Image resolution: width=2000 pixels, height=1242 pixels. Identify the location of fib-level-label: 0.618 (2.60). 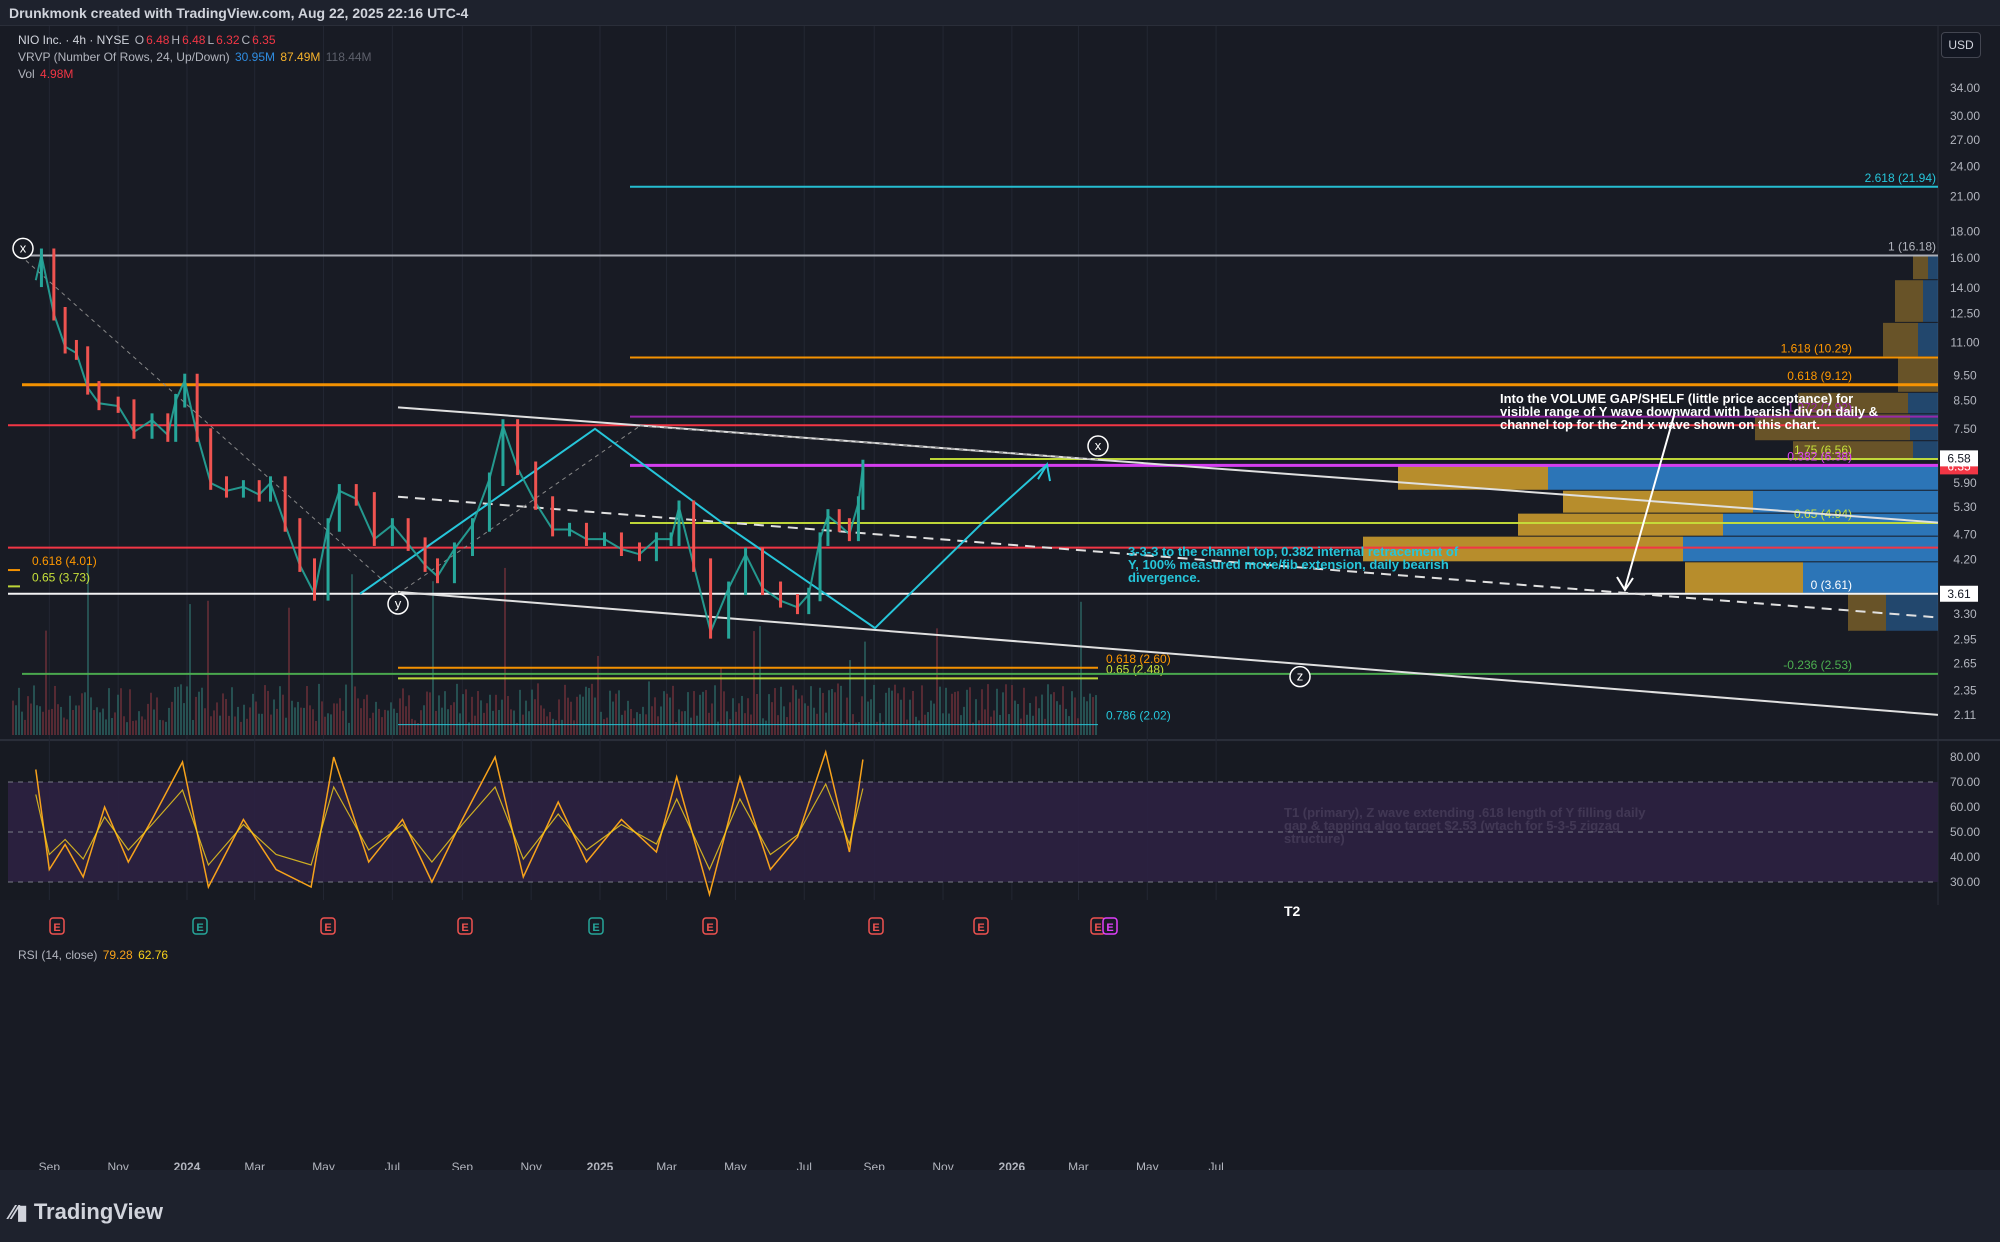
(1138, 659).